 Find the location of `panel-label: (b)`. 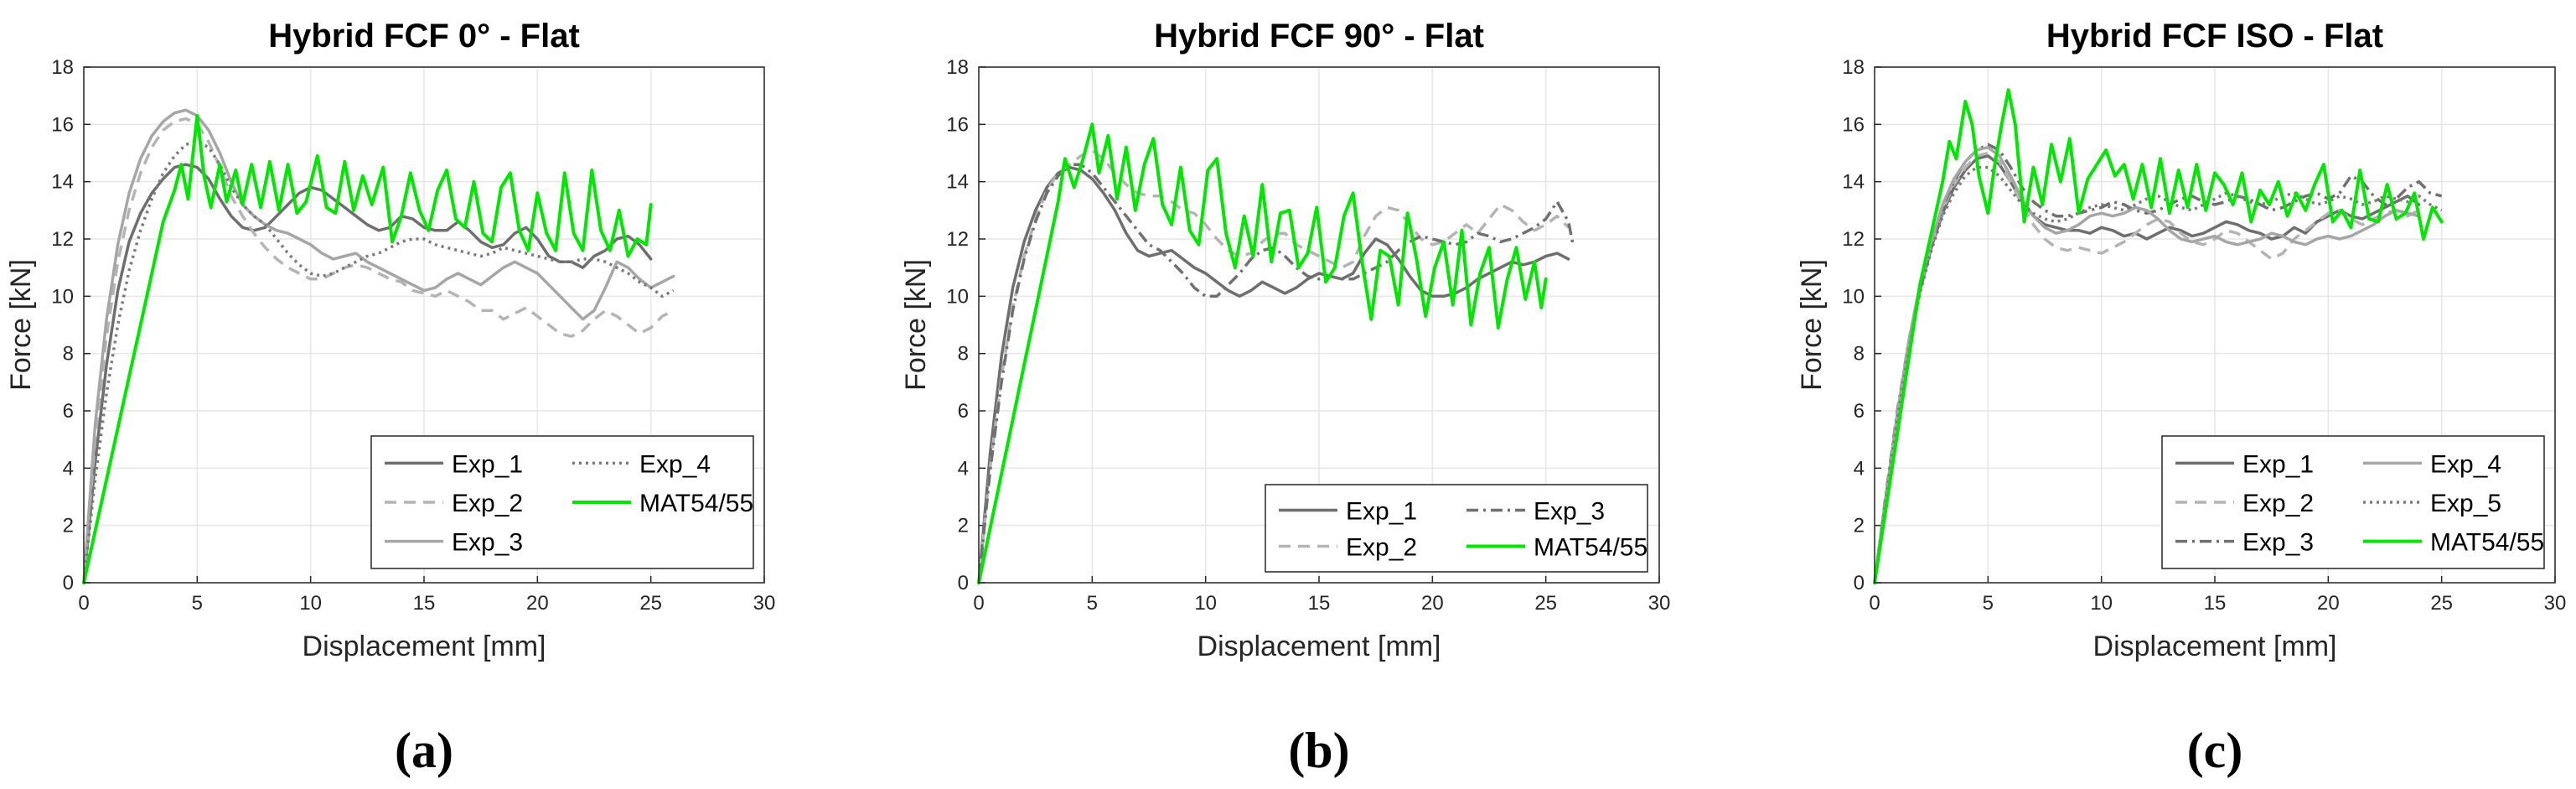

panel-label: (b) is located at coordinates (1318, 750).